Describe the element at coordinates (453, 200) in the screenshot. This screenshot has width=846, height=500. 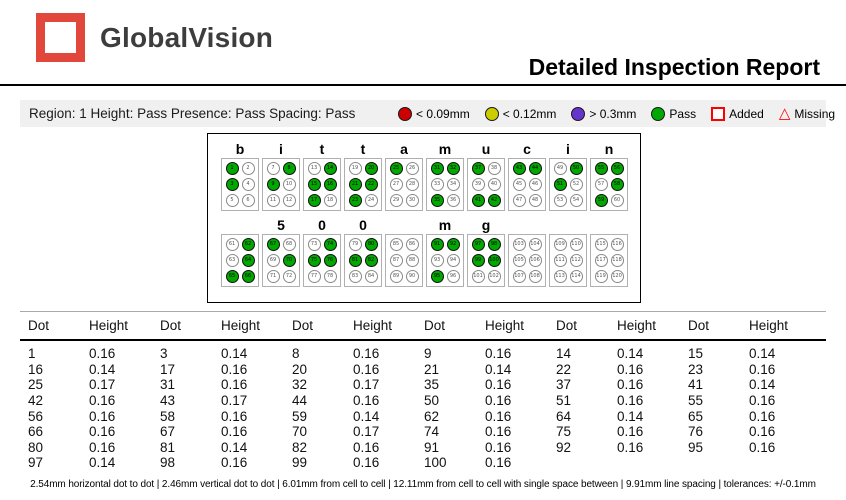
I see `braille-dot-empty: 36` at that location.